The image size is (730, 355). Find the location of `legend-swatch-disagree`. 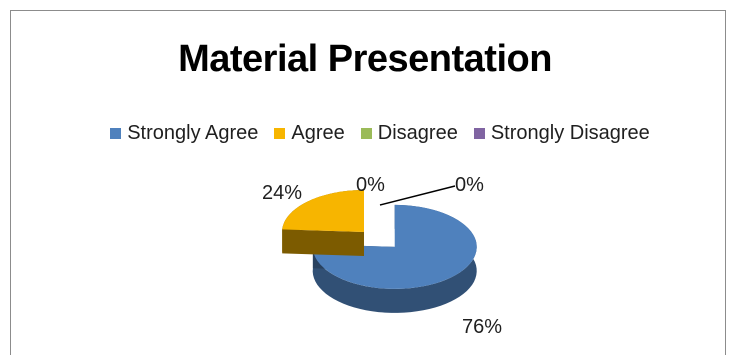

legend-swatch-disagree is located at coordinates (366, 133).